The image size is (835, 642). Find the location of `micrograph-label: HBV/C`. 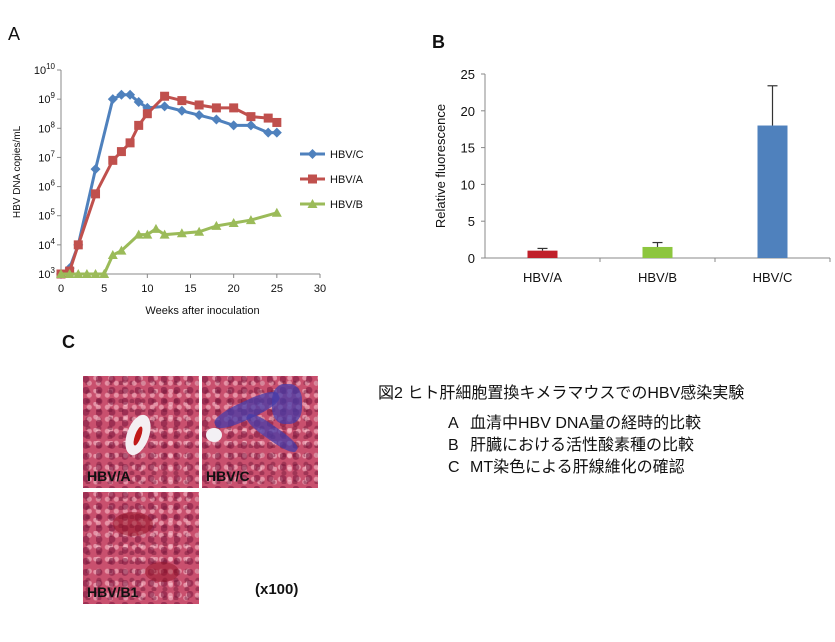

micrograph-label: HBV/C is located at coordinates (228, 476).